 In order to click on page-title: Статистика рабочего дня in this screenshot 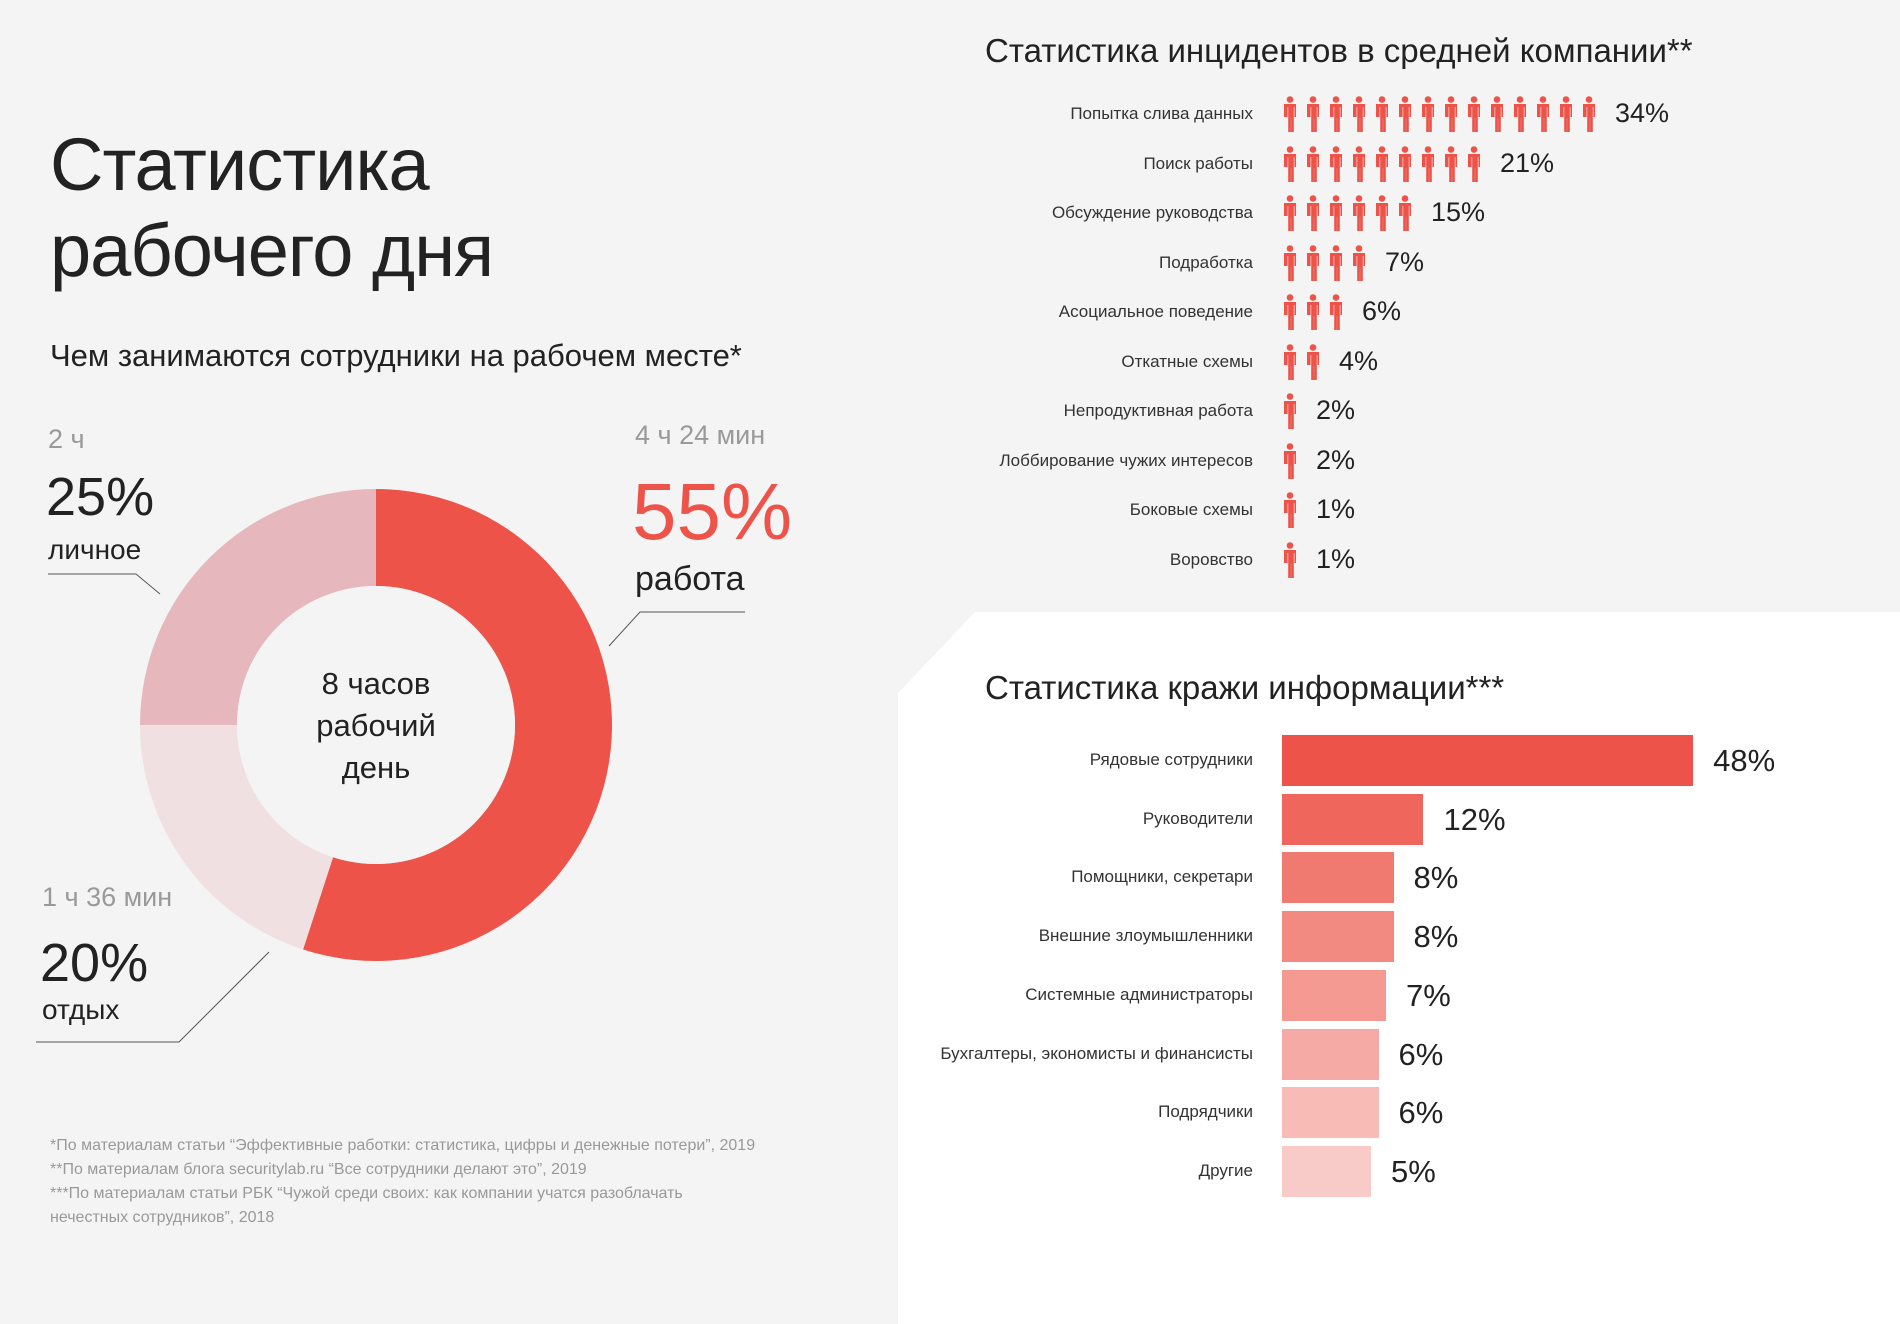, I will do `click(272, 207)`.